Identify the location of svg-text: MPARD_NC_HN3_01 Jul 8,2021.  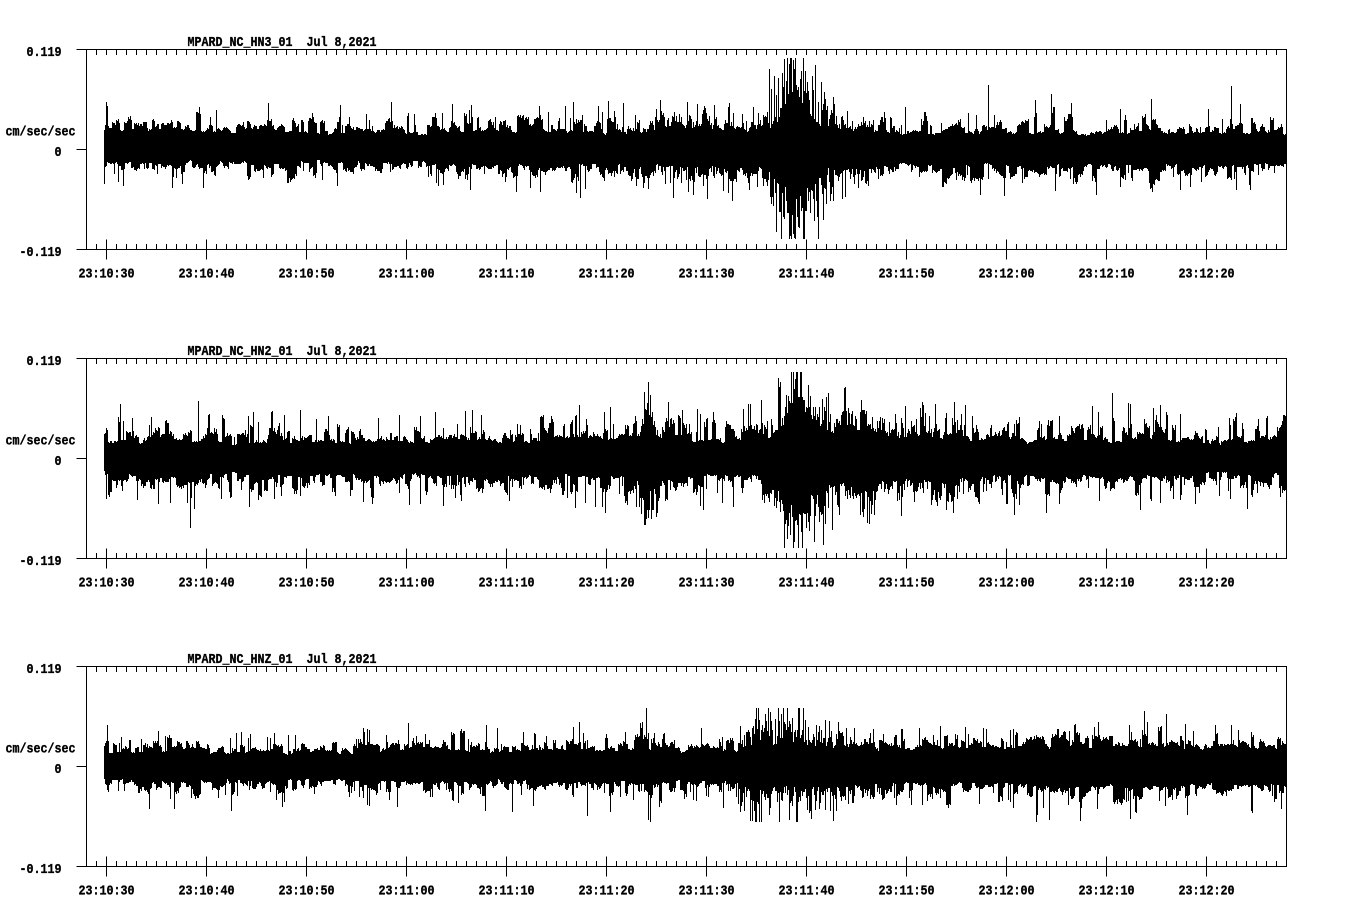
(282, 43).